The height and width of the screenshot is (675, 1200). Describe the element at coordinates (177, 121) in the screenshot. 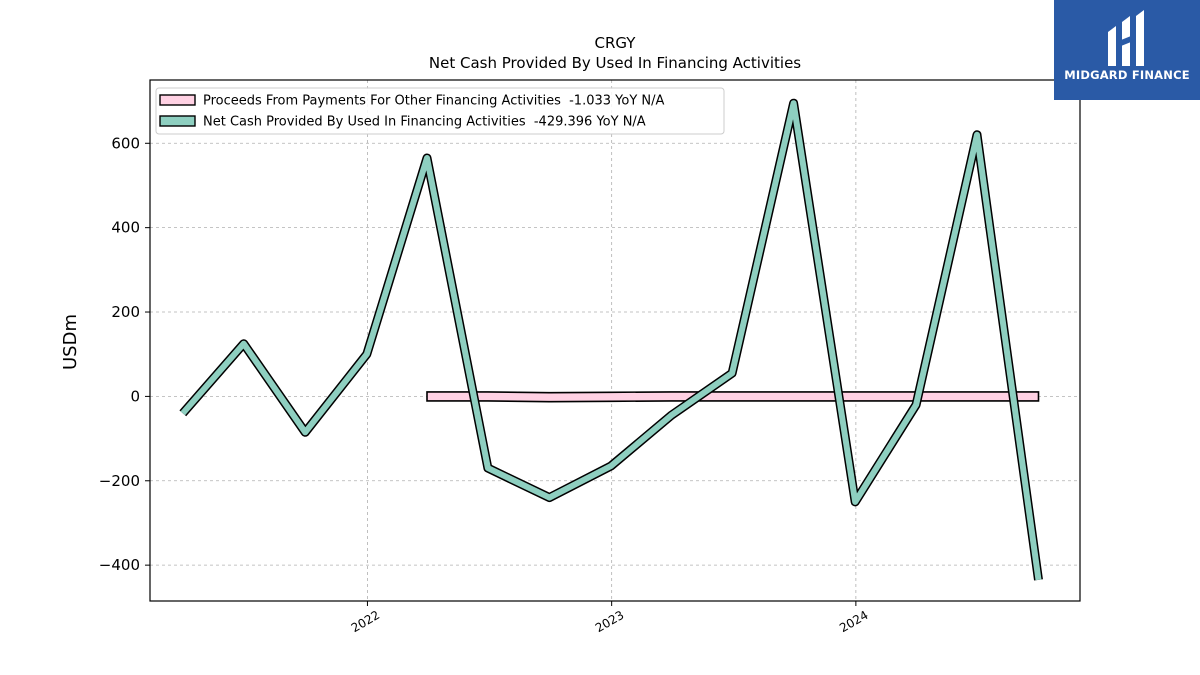

I see `legend-swatch-net-cash` at that location.